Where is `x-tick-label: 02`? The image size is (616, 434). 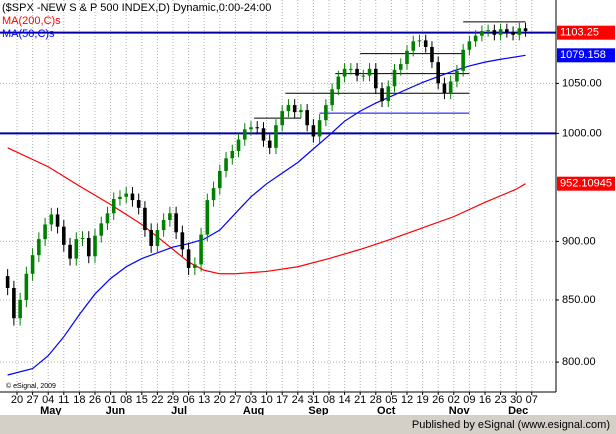
x-tick-label: 02 is located at coordinates (454, 400).